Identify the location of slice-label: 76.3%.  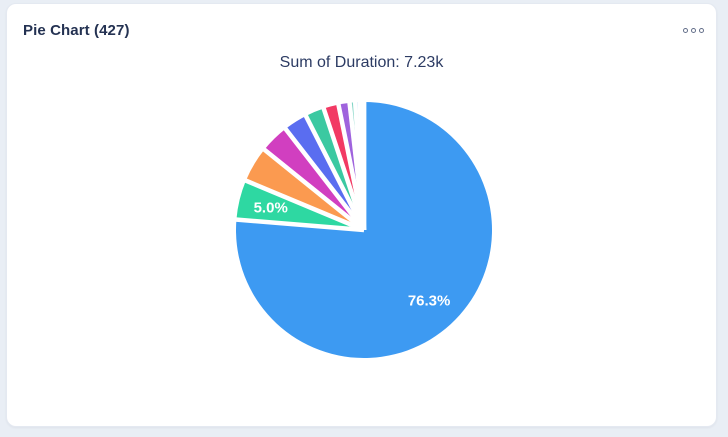
(429, 301).